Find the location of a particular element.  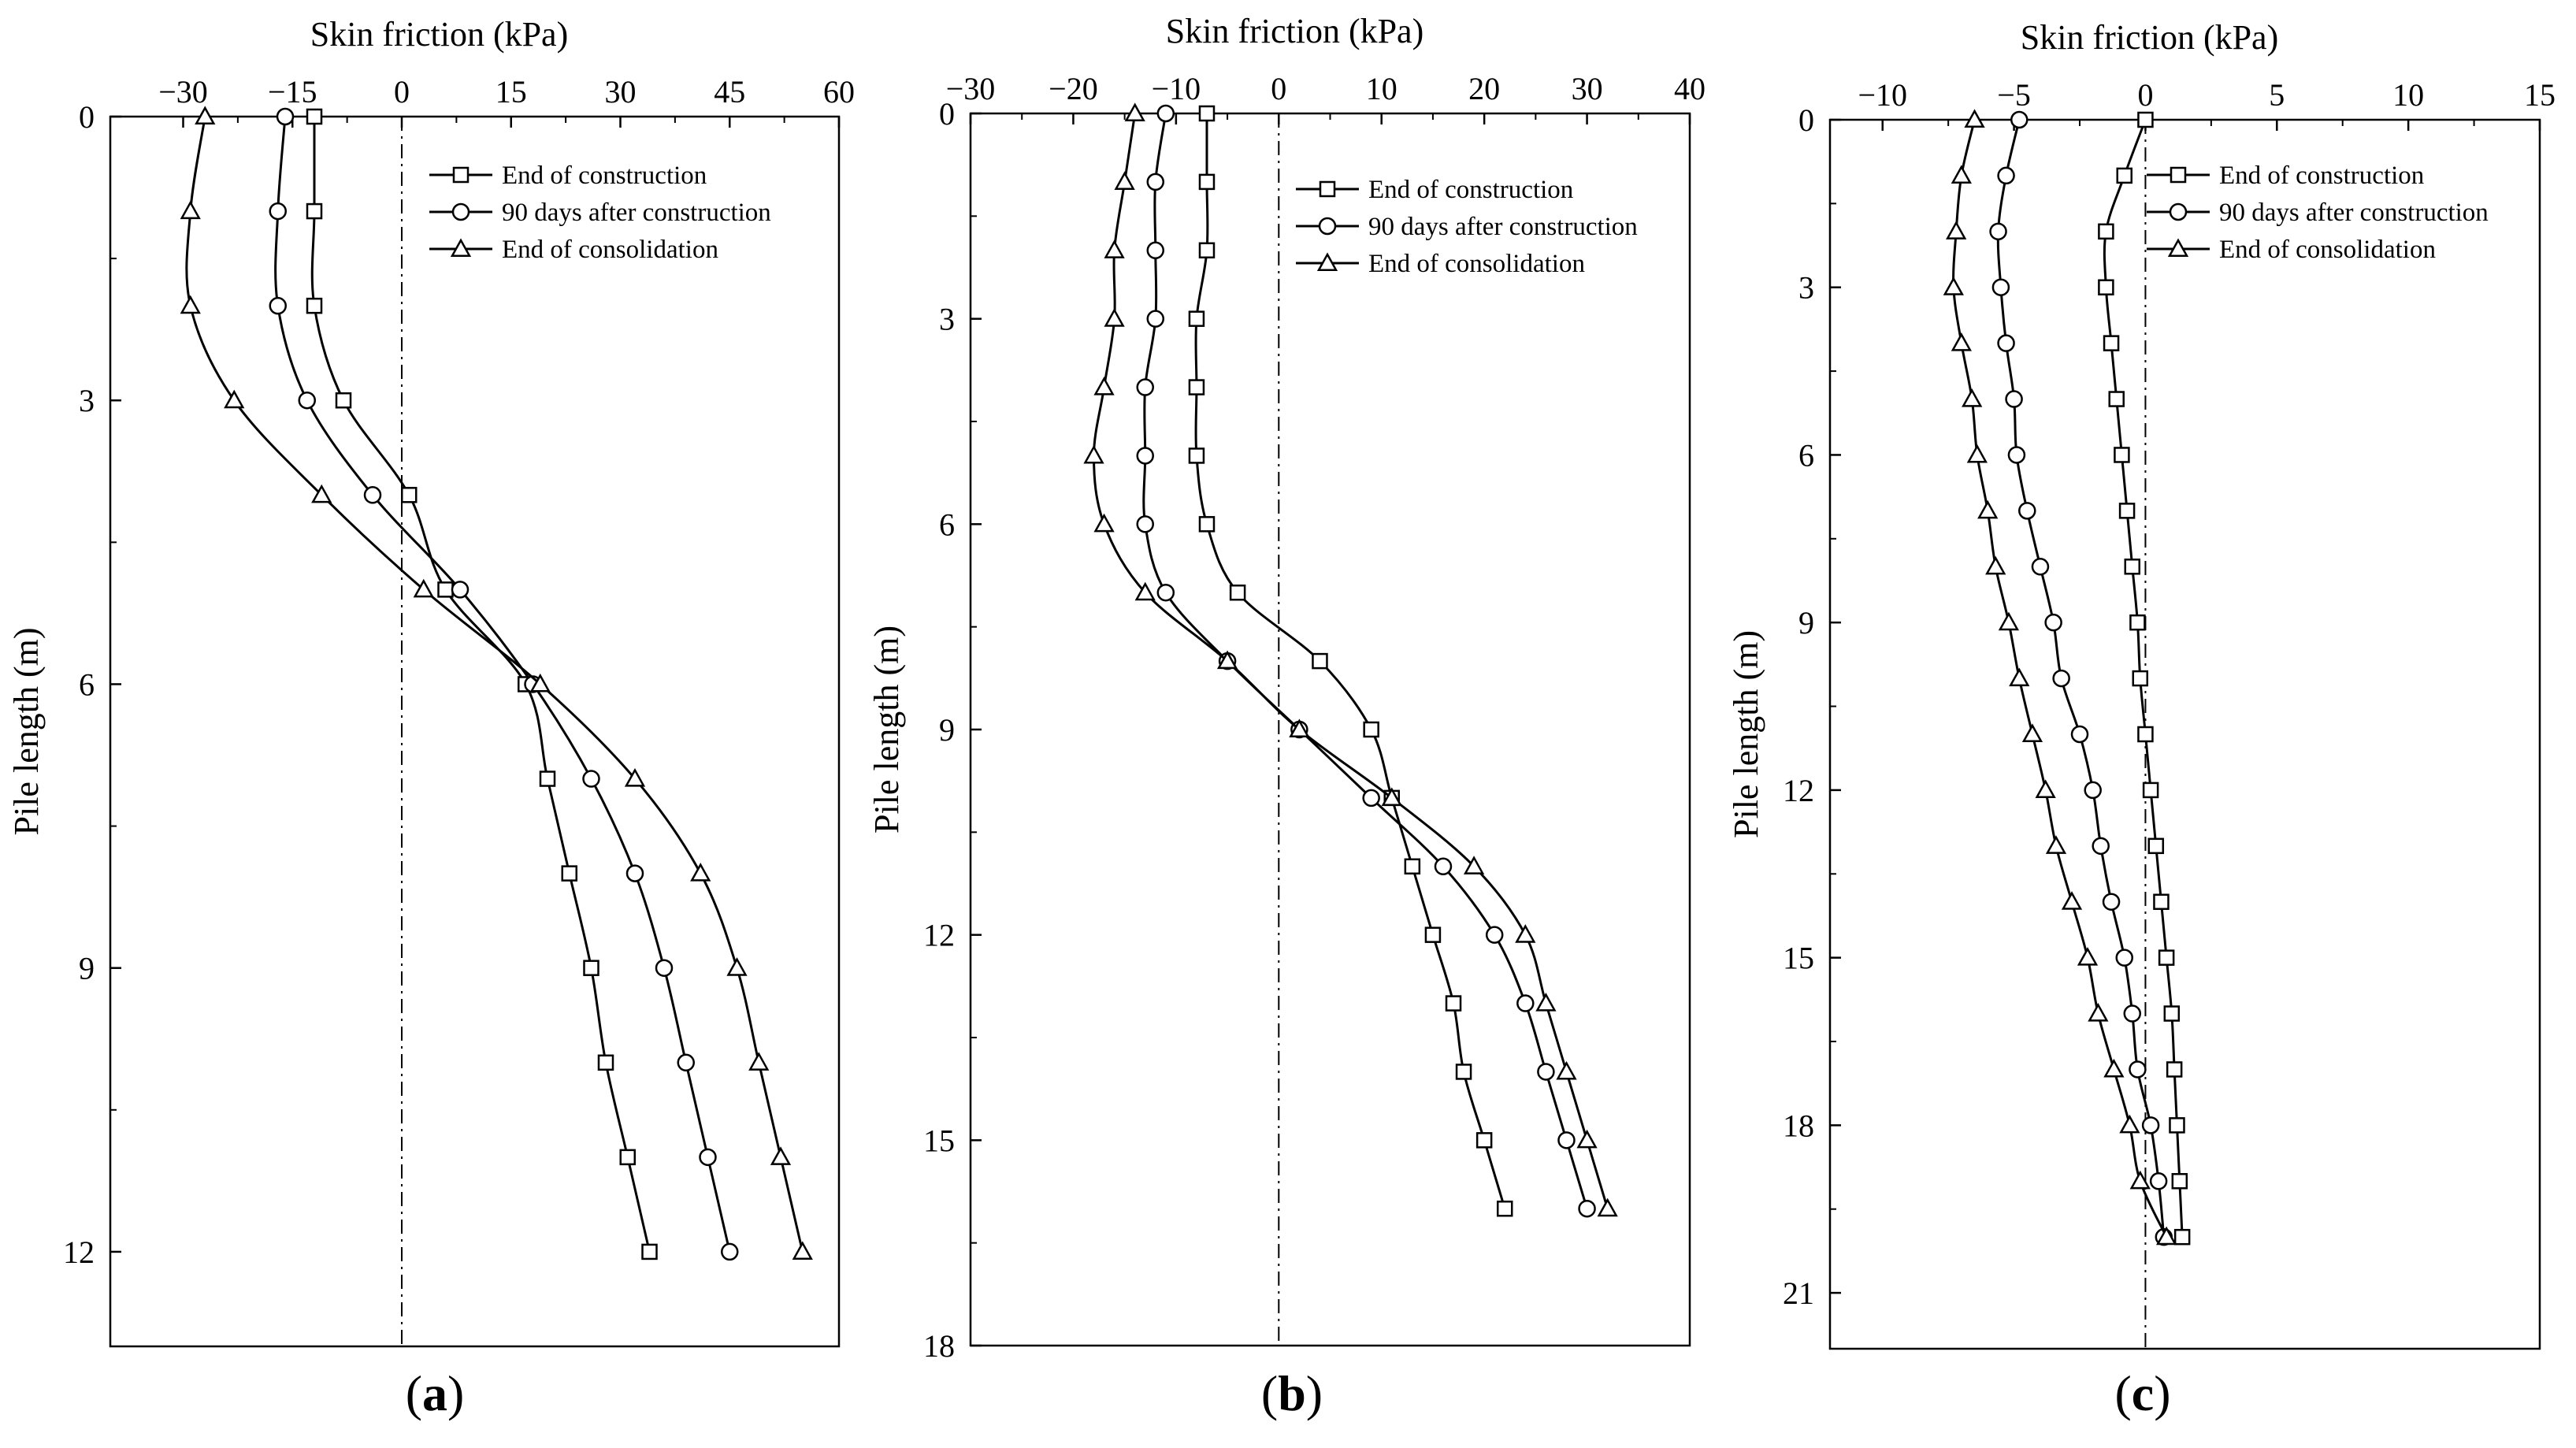

series-line-circle is located at coordinates (502, 684).